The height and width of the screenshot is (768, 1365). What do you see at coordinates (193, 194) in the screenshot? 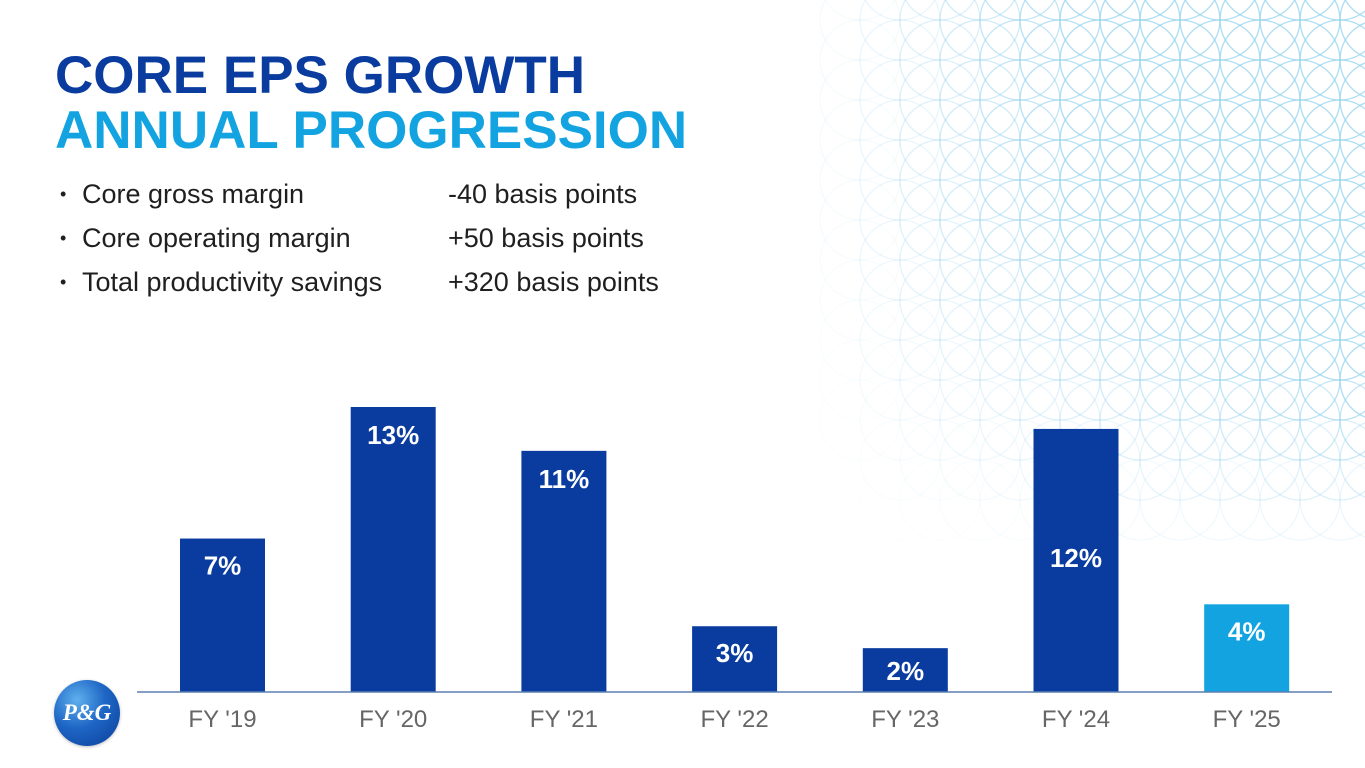
I see `bullet-label: Core gross margin` at bounding box center [193, 194].